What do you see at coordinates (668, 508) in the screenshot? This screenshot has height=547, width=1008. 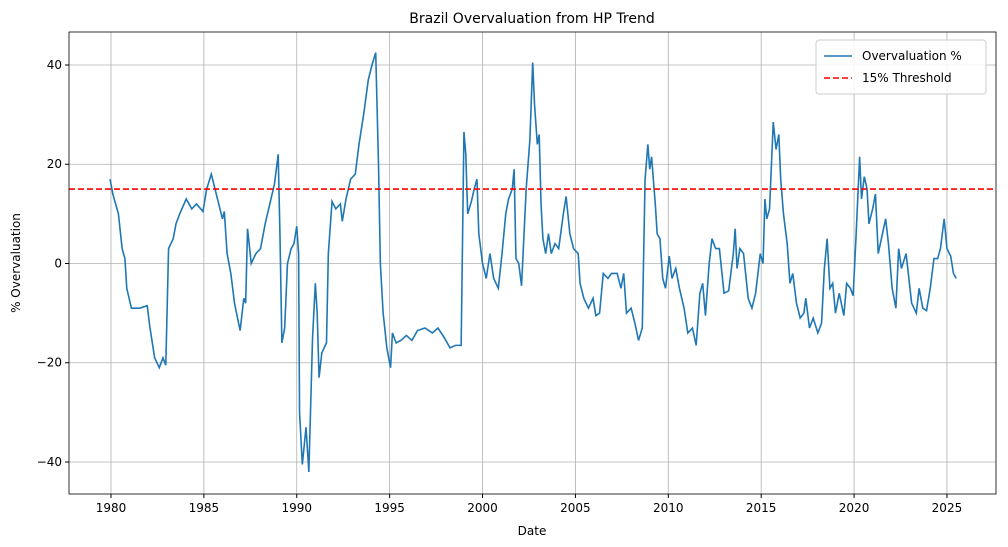 I see `x-tick-label: 2010` at bounding box center [668, 508].